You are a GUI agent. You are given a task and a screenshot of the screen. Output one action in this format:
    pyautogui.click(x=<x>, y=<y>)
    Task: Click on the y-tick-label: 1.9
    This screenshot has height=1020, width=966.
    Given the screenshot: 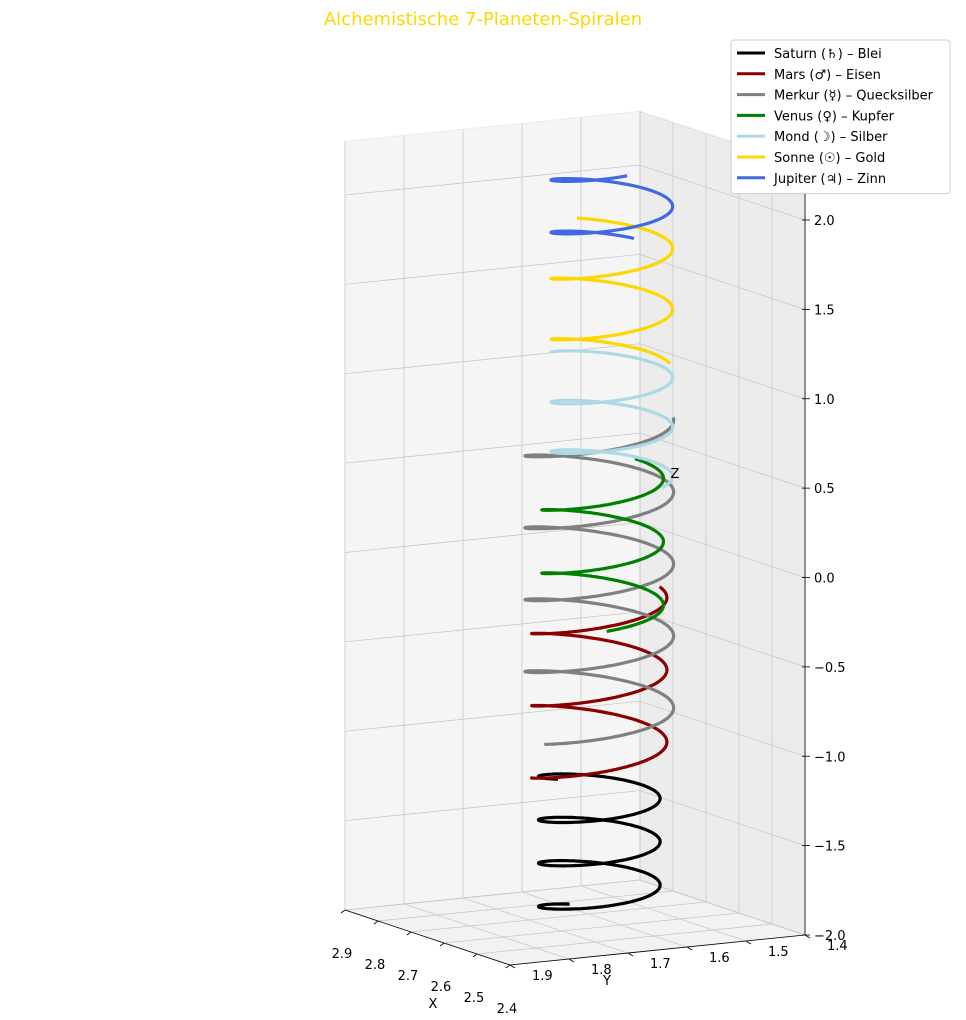 What is the action you would take?
    pyautogui.click(x=542, y=976)
    